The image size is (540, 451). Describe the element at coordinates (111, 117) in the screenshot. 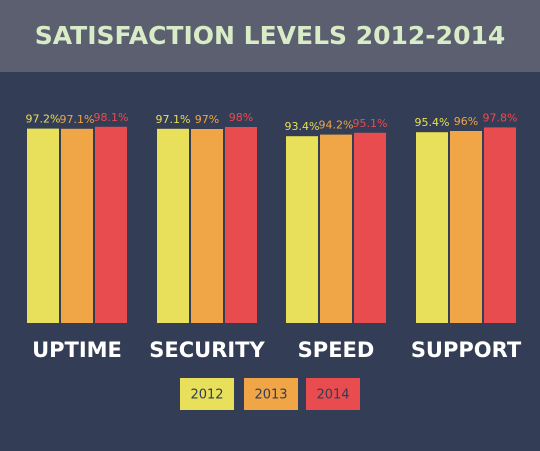

I see `value-label: 98.1%` at that location.